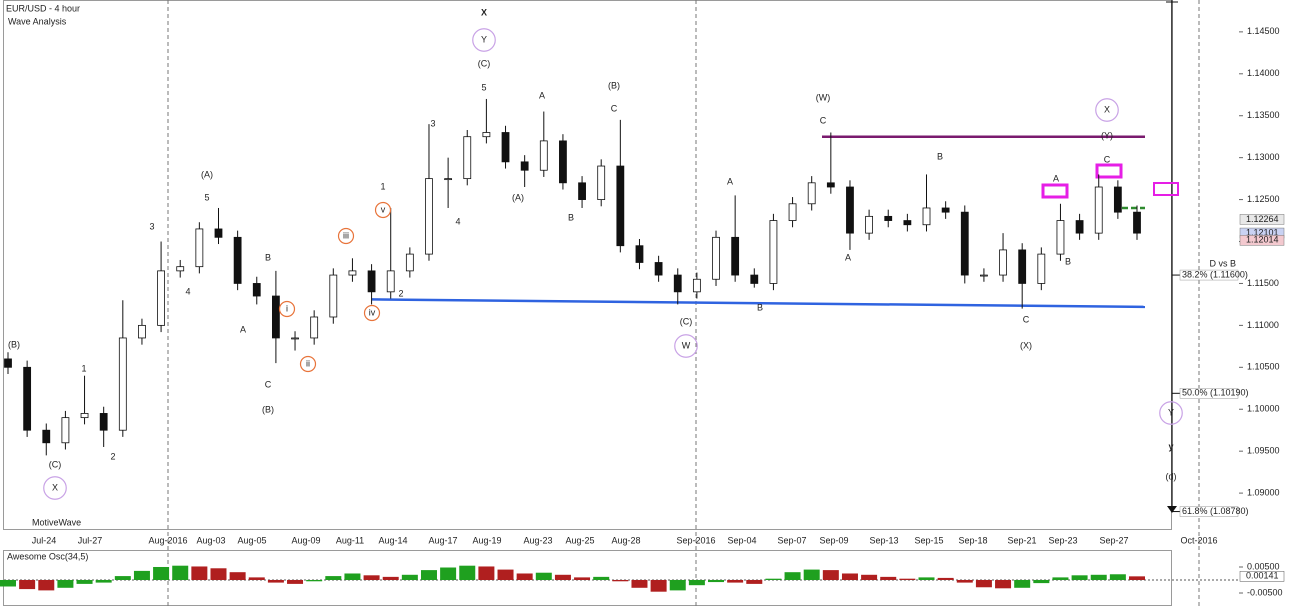 Image resolution: width=1289 pixels, height=609 pixels. I want to click on oscillator-title: Awesome Osc(34,5), so click(47, 556).